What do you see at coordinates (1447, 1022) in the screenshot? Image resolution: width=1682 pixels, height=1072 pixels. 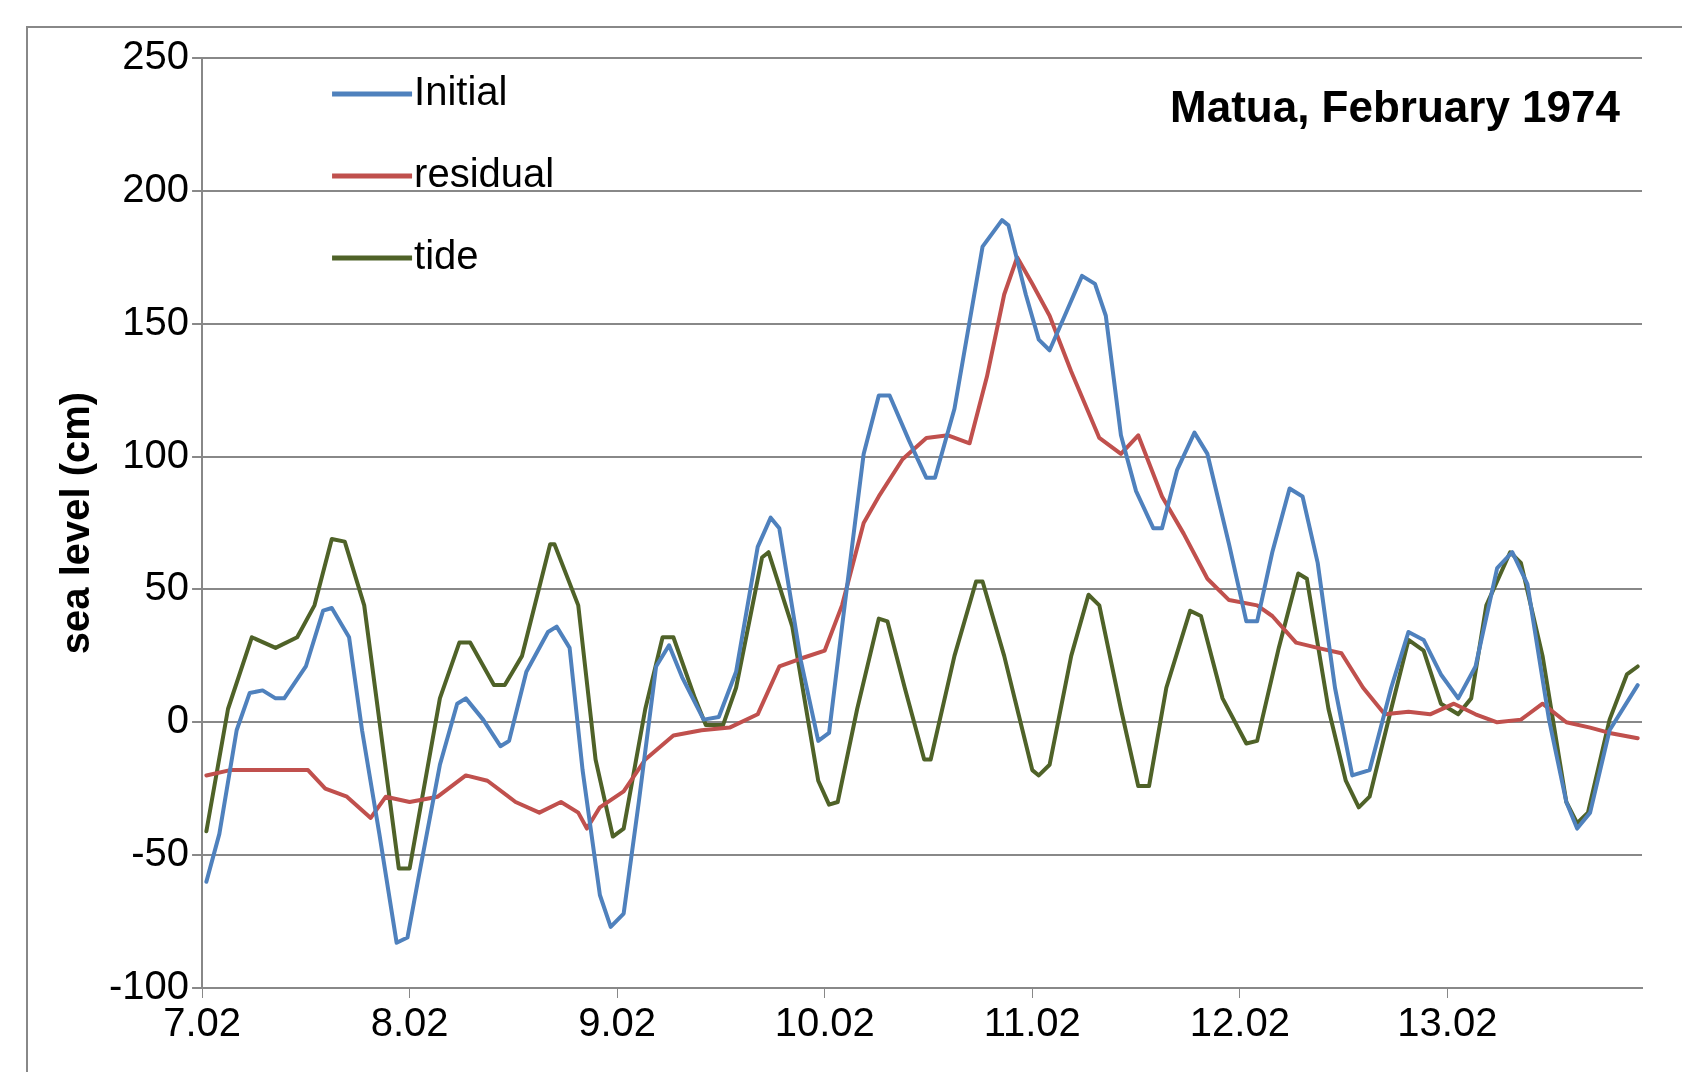 I see `x-tick-label: 13.02` at bounding box center [1447, 1022].